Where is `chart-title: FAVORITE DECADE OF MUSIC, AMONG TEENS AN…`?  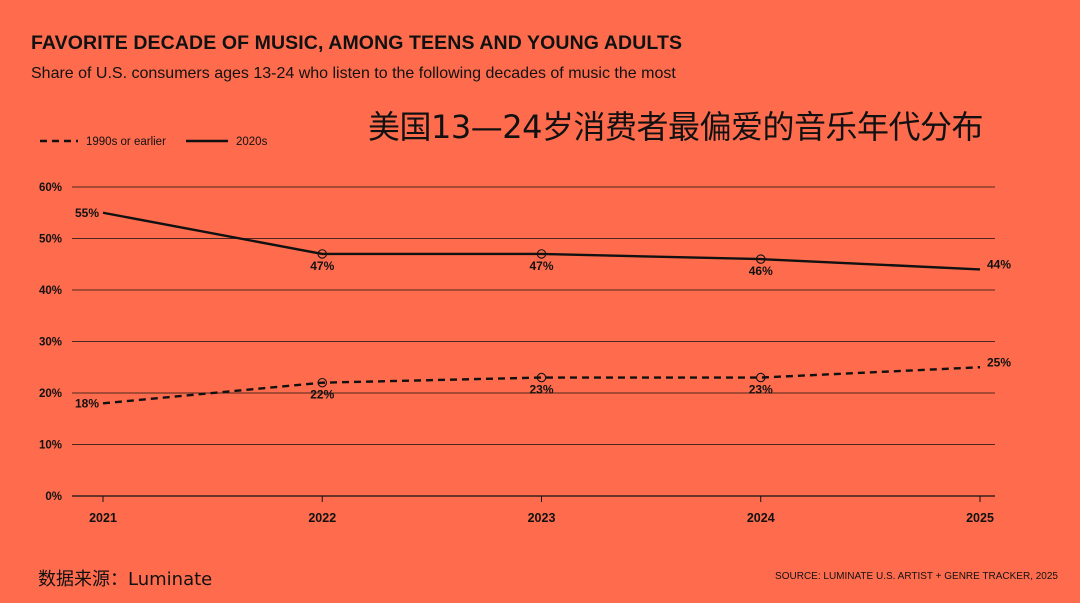
chart-title: FAVORITE DECADE OF MUSIC, AMONG TEENS AN… is located at coordinates (357, 43).